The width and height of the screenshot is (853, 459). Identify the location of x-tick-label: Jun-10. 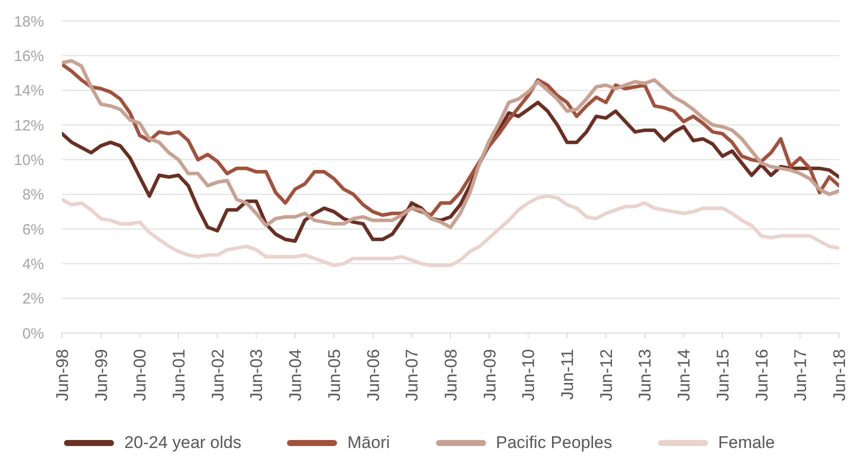
(528, 375).